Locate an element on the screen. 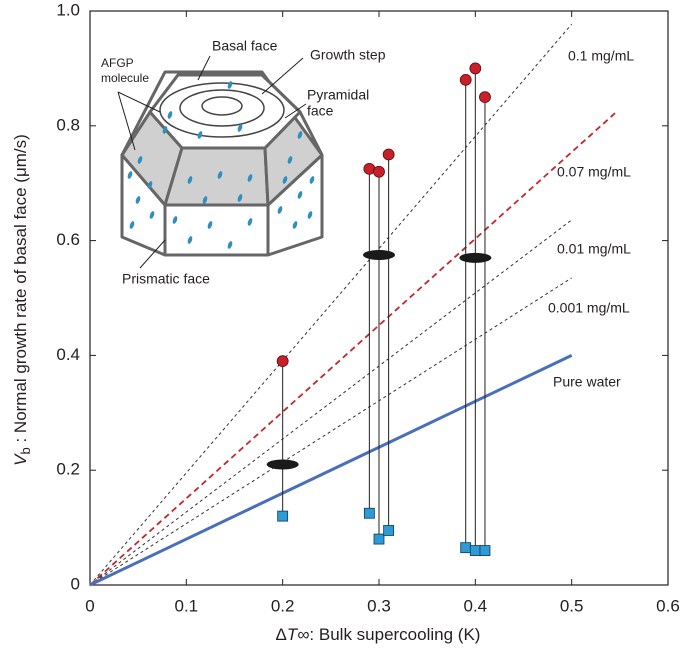 This screenshot has width=685, height=657. leader-lines is located at coordinates (212, 162).